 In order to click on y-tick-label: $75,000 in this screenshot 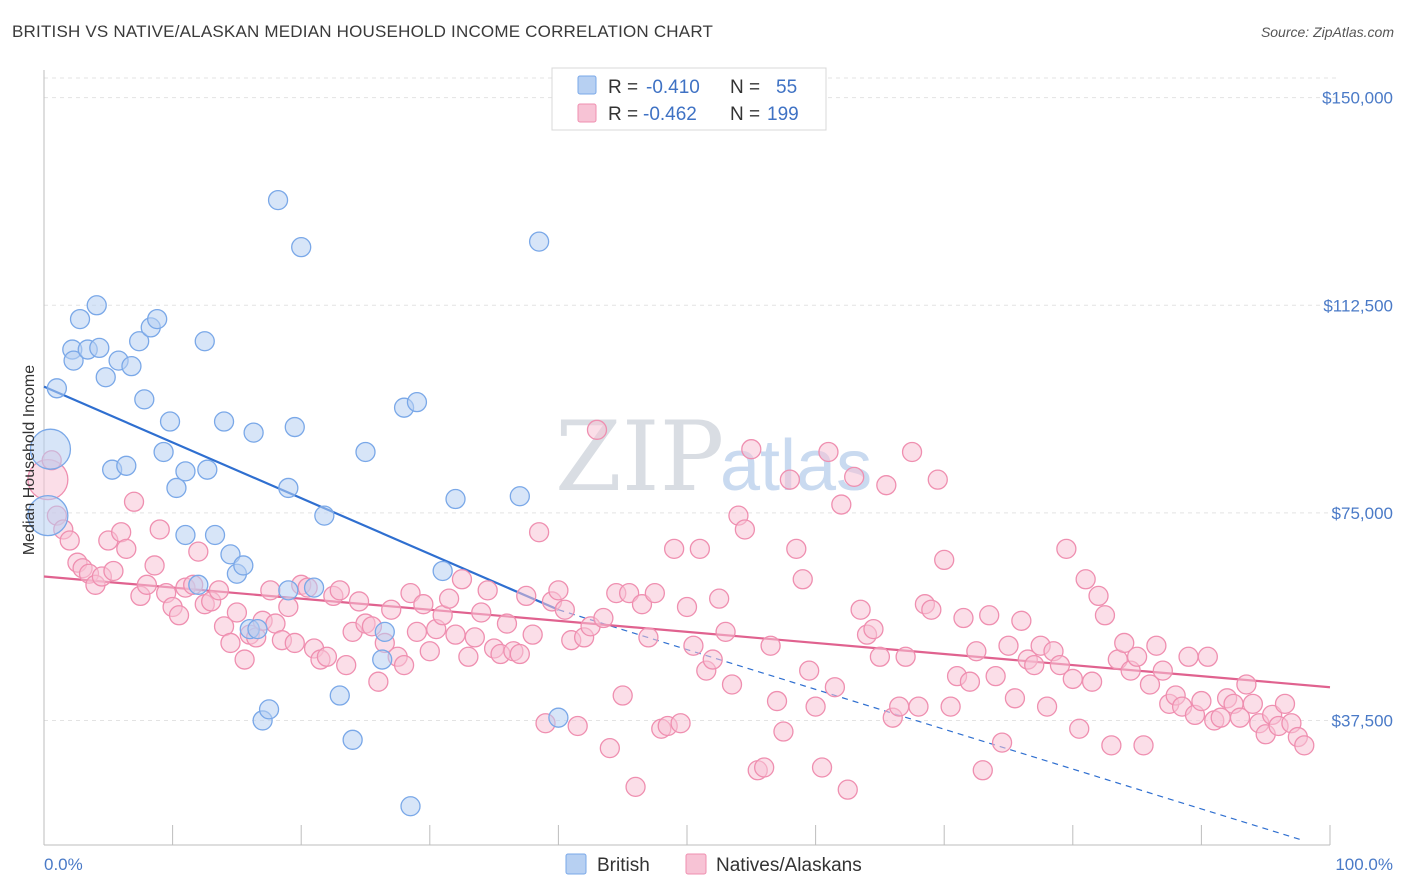, I will do `click(1362, 513)`.